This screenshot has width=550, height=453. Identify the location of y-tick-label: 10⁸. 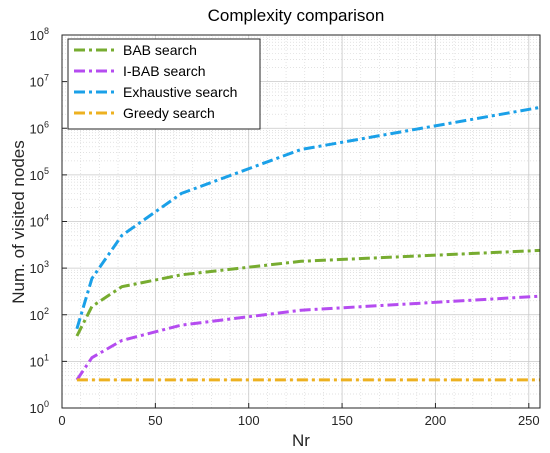
(39, 34).